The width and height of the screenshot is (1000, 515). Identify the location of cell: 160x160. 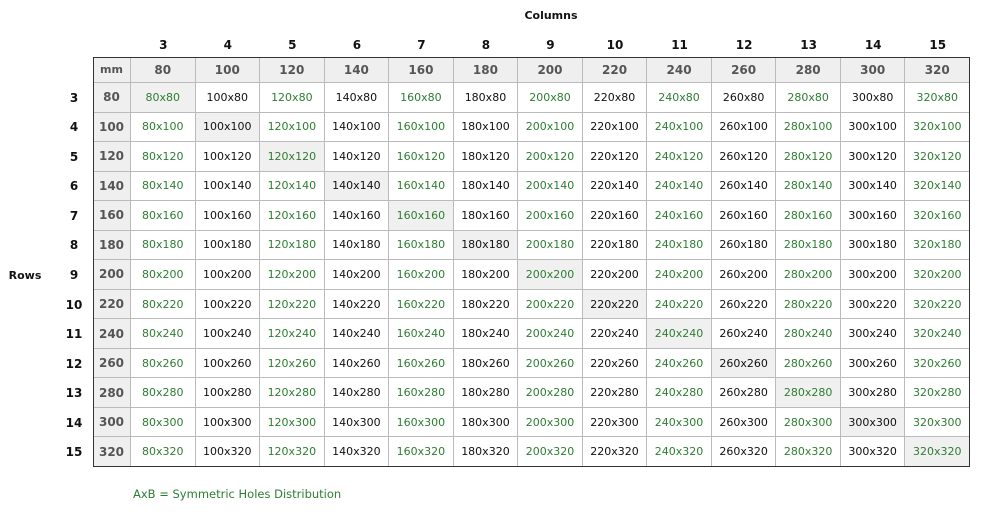
(421, 216).